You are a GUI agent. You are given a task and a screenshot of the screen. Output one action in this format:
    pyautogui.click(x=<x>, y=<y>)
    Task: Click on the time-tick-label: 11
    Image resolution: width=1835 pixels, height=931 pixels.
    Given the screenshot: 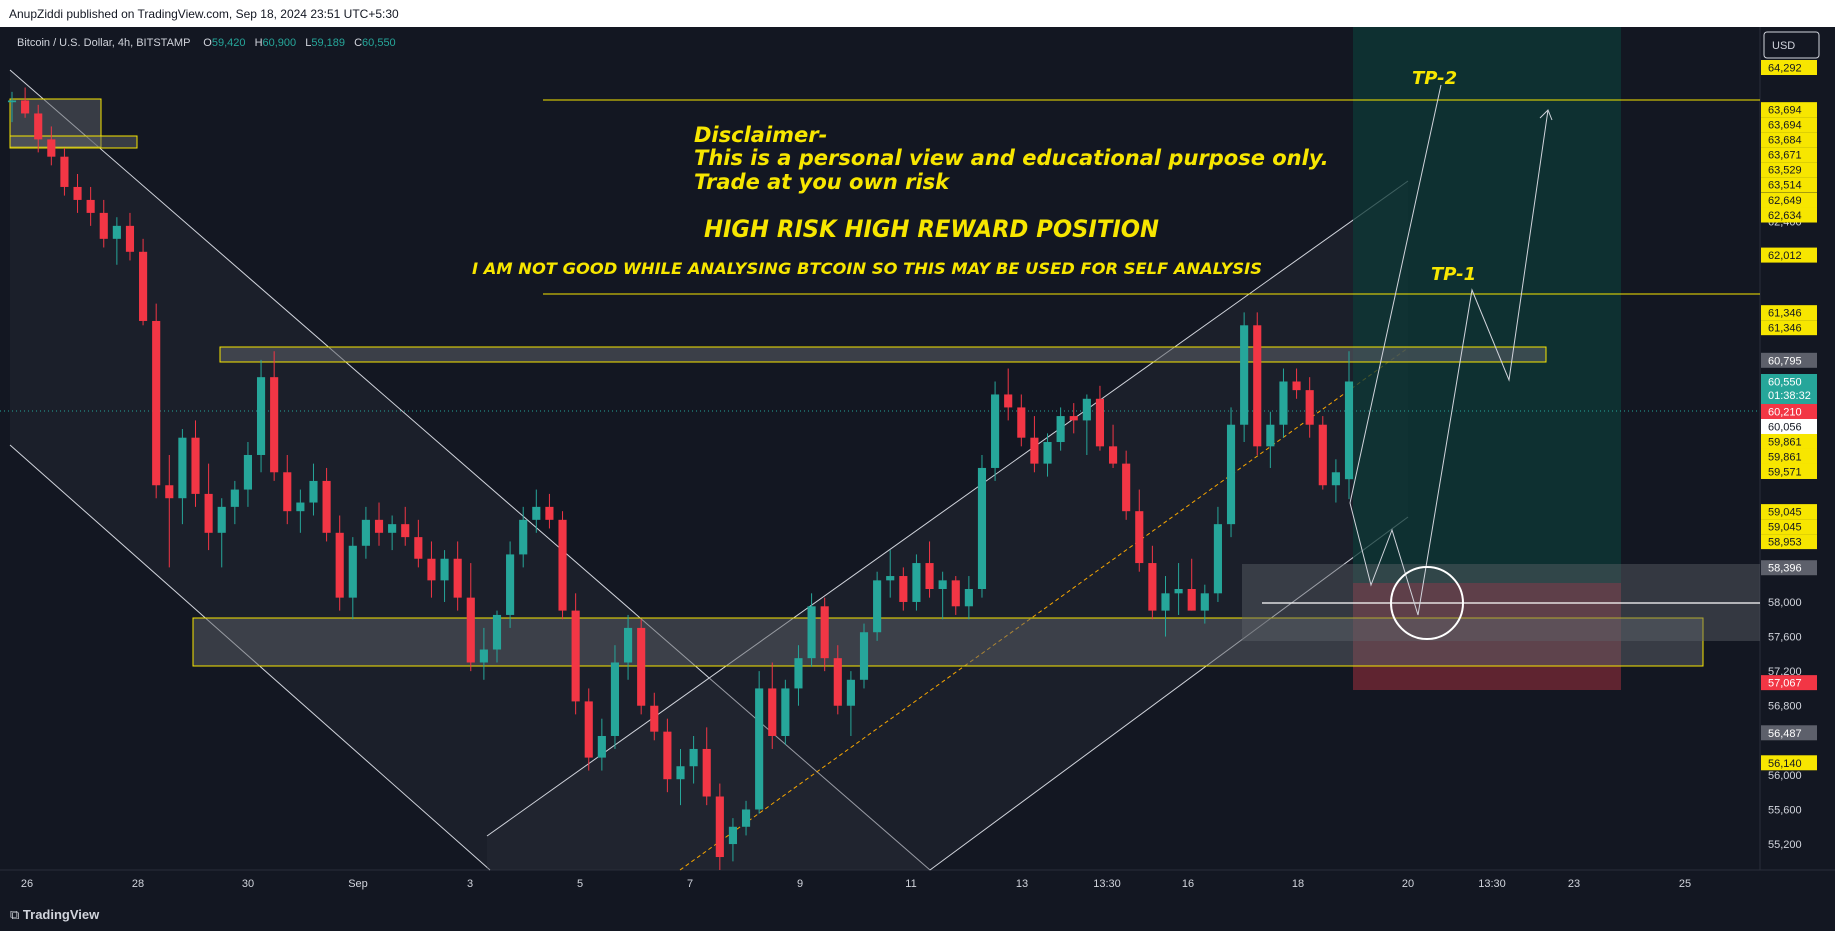 What is the action you would take?
    pyautogui.click(x=910, y=884)
    